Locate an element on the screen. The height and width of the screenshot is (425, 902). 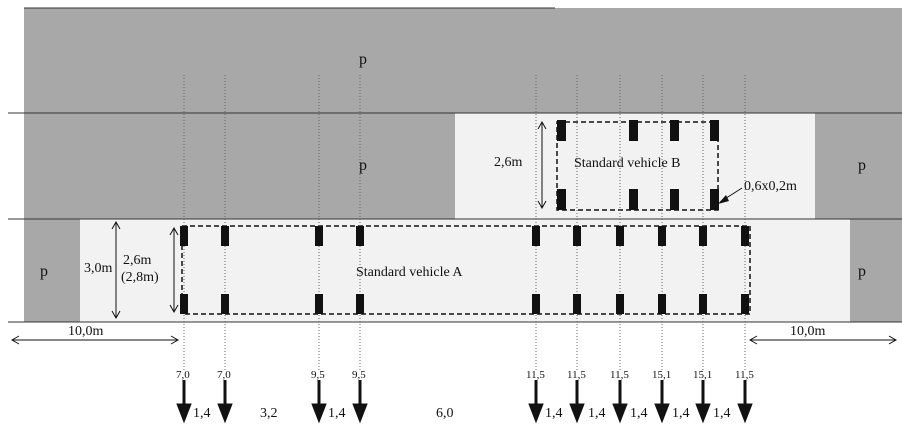
spacing-labels: 1,4 3,2 1,4 6,0 1,4 1,4 1,4 1,4 1,4 is located at coordinates (462, 413).